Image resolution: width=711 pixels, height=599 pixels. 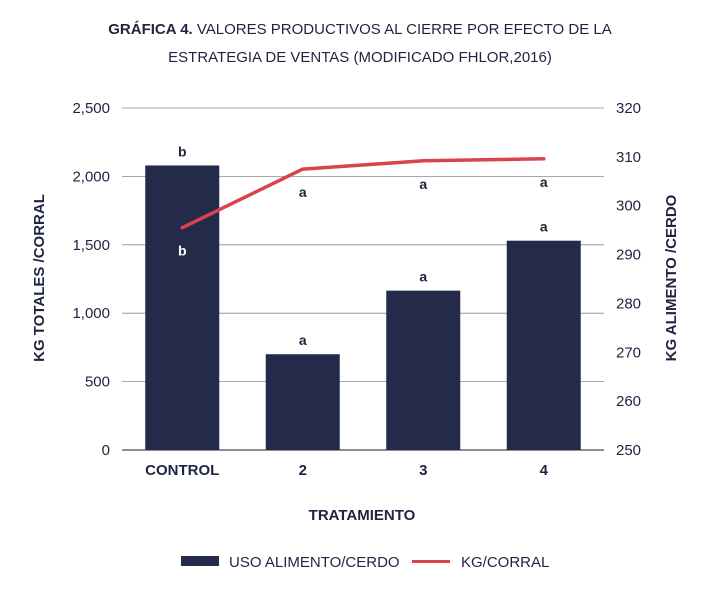 I want to click on x-axis-title: TRATAMIENTO, so click(x=362, y=515).